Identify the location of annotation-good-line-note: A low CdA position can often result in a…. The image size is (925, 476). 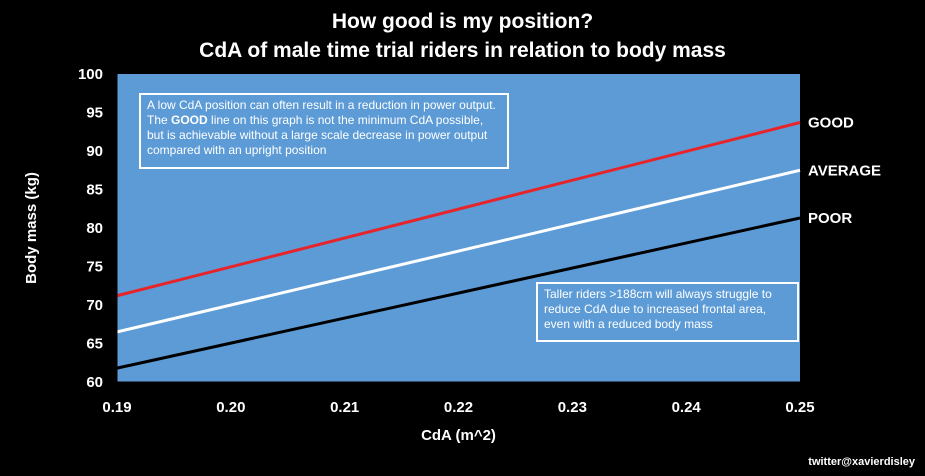
(324, 131).